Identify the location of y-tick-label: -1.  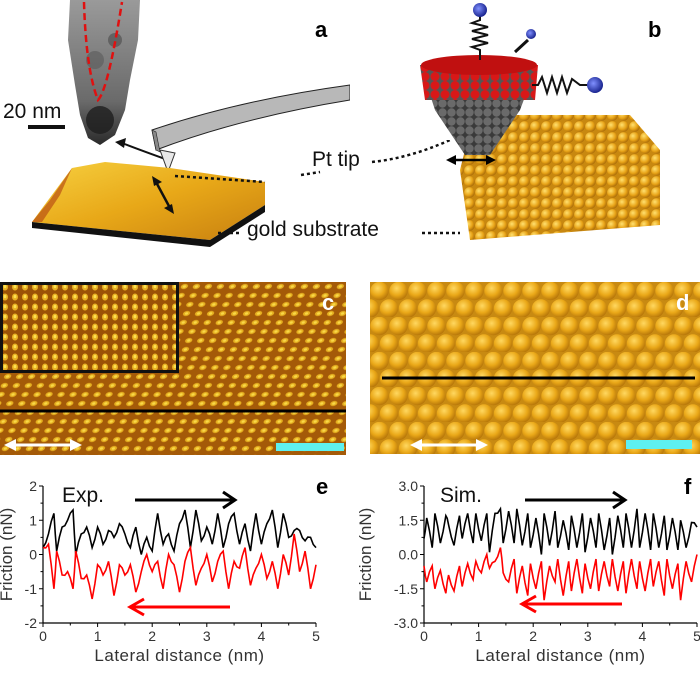
(31, 589).